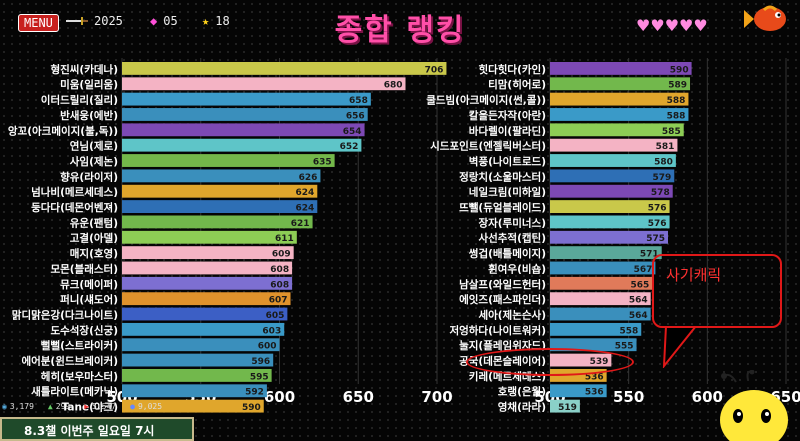  I want to click on star-count: 18, so click(222, 21).